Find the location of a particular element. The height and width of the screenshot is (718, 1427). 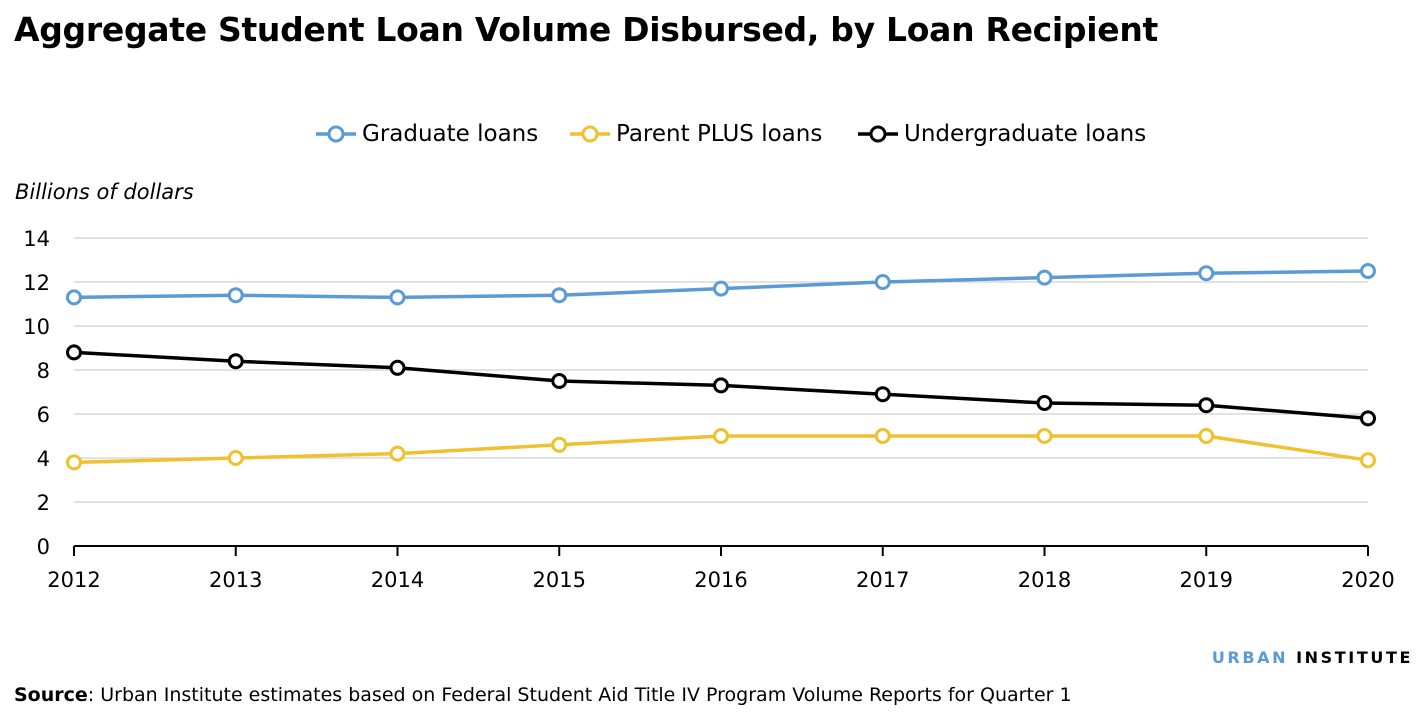

legend-item-graduate: Graduate loans is located at coordinates (426, 134).